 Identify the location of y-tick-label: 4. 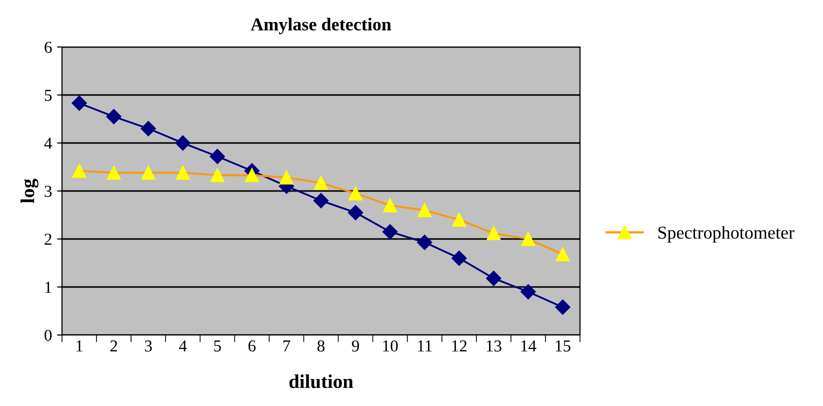
(48, 143).